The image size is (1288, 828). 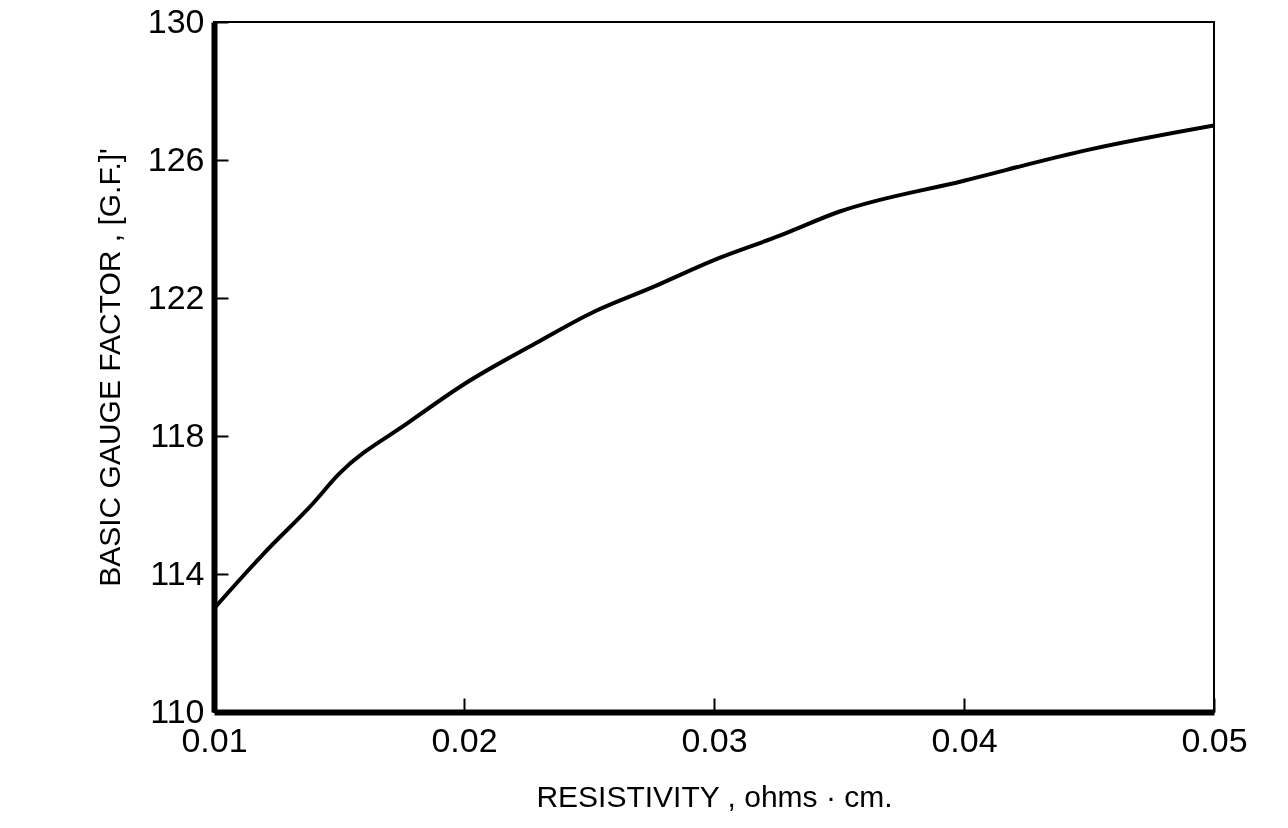 I want to click on x-axis-title: RESISTIVITY , ohms · cm., so click(x=714, y=796).